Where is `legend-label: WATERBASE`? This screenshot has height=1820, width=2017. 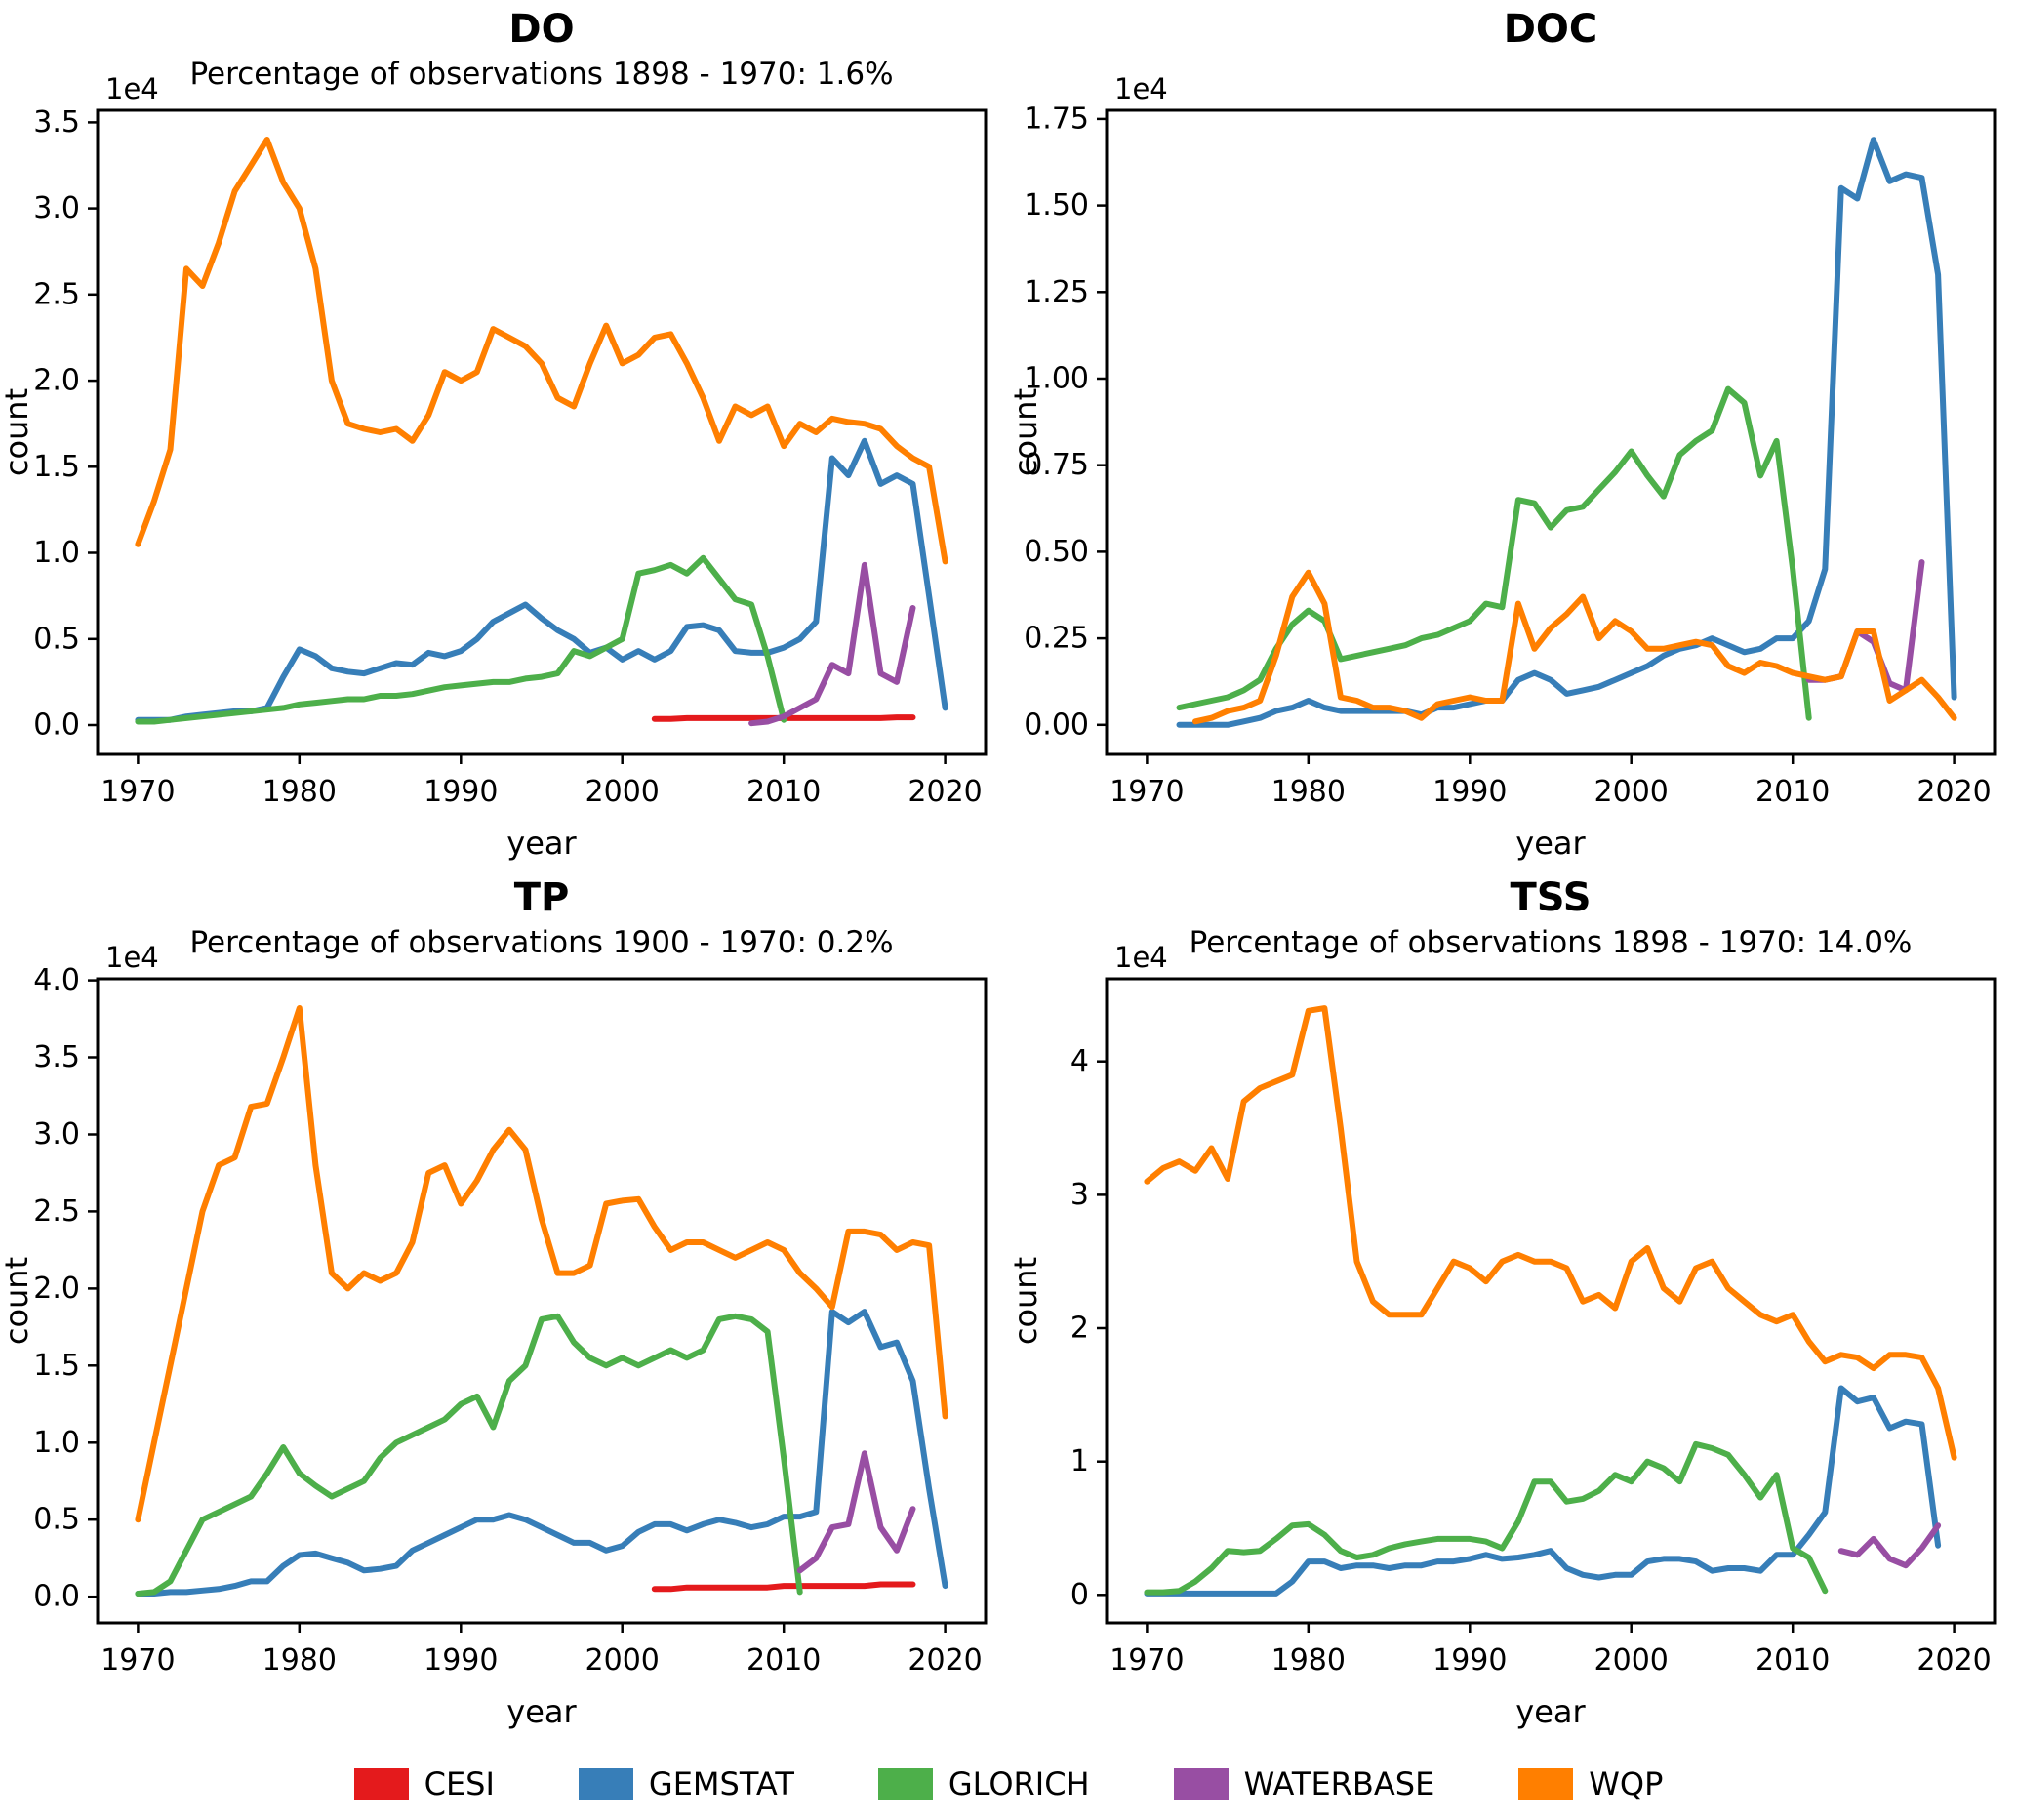 legend-label: WATERBASE is located at coordinates (1339, 1783).